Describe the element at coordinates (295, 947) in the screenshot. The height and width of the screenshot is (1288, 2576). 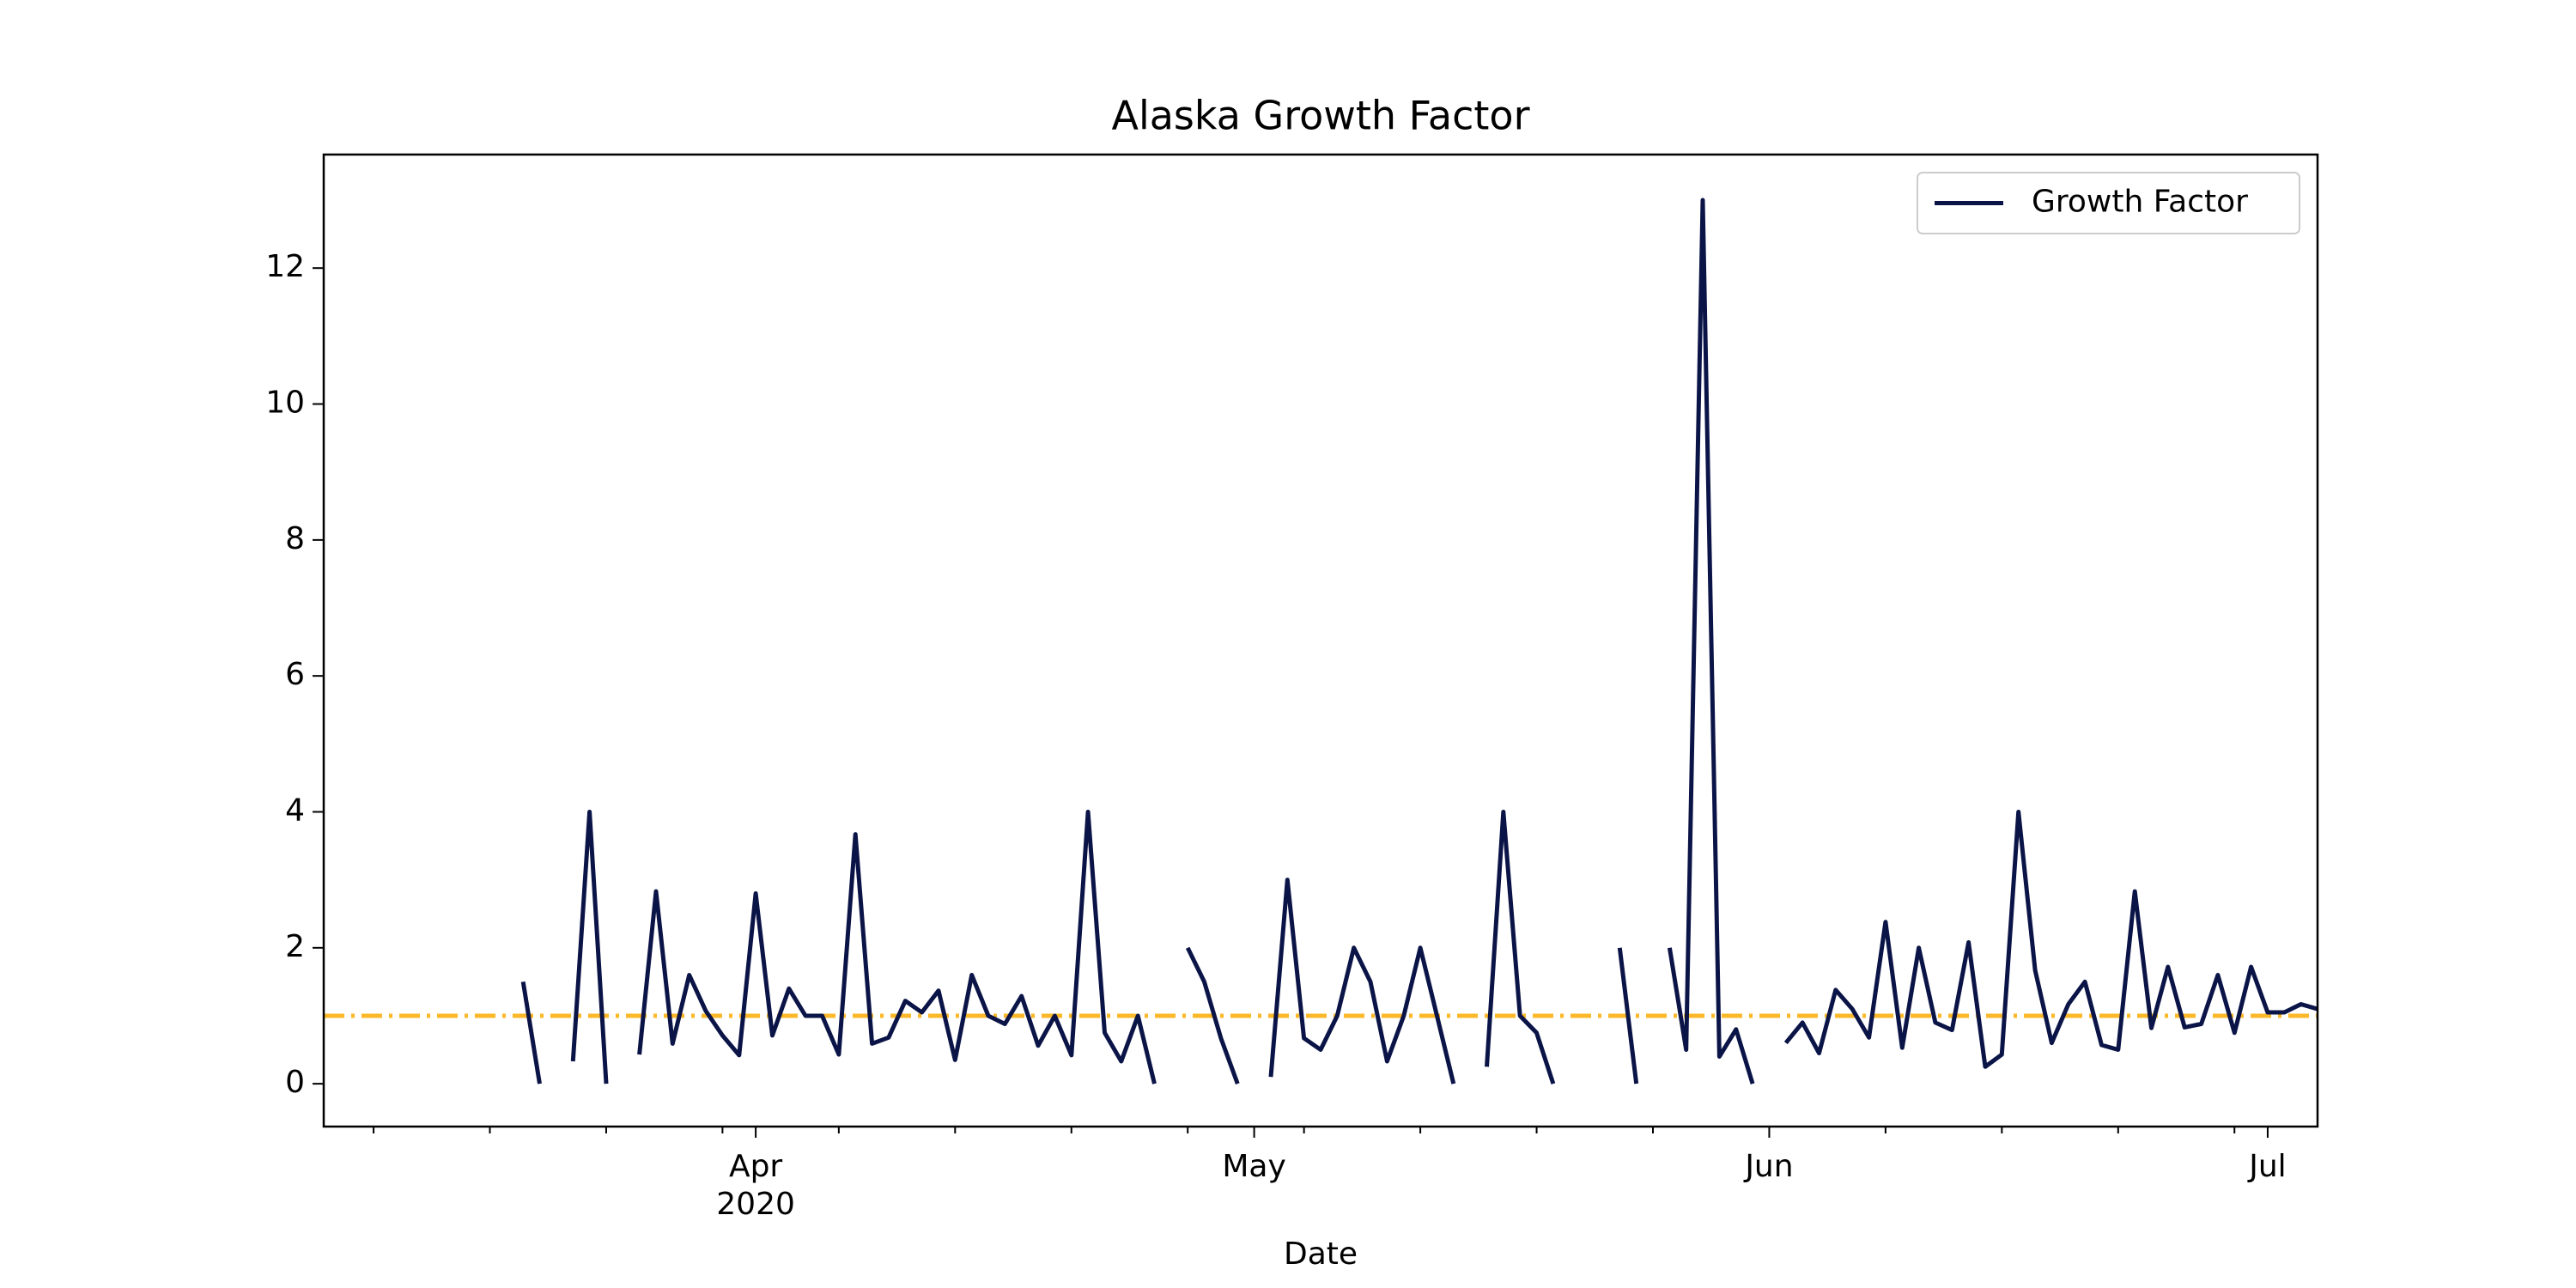
I see `y-tick-label: 2` at that location.